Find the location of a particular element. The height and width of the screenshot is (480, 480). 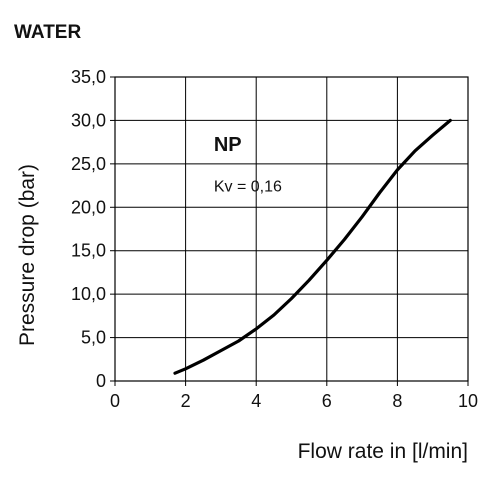

y-tick-label: 30,0 is located at coordinates (88, 120).